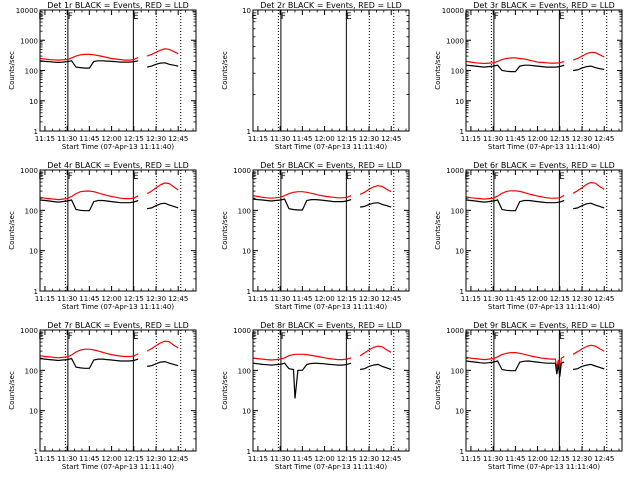  What do you see at coordinates (331, 5) in the screenshot?
I see `chart-title: Det 2r BLACK = Events, RED = LLD` at bounding box center [331, 5].